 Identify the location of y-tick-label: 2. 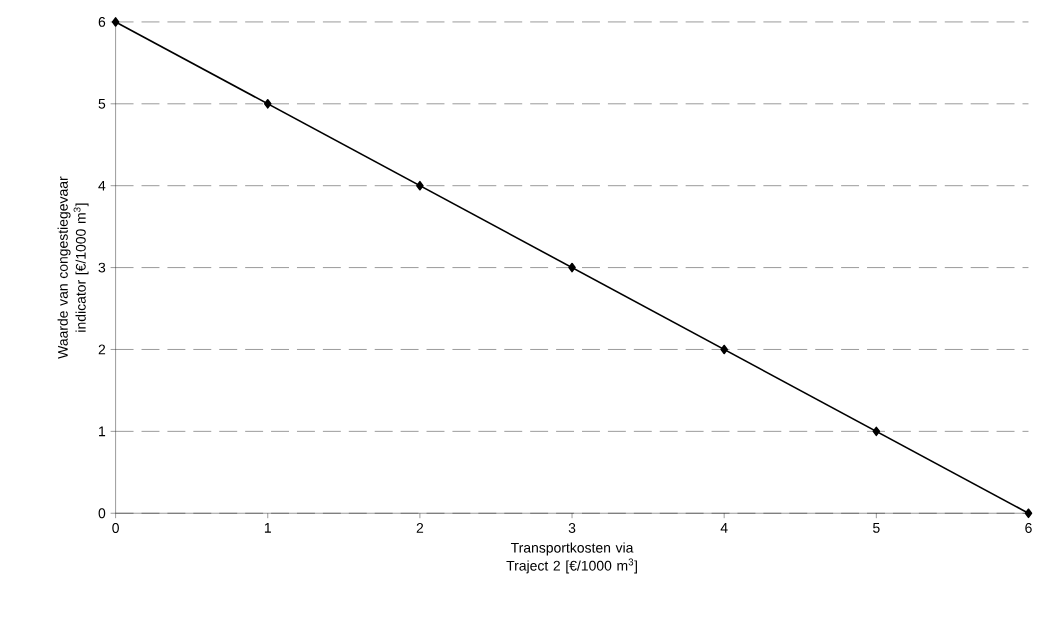
(102, 349).